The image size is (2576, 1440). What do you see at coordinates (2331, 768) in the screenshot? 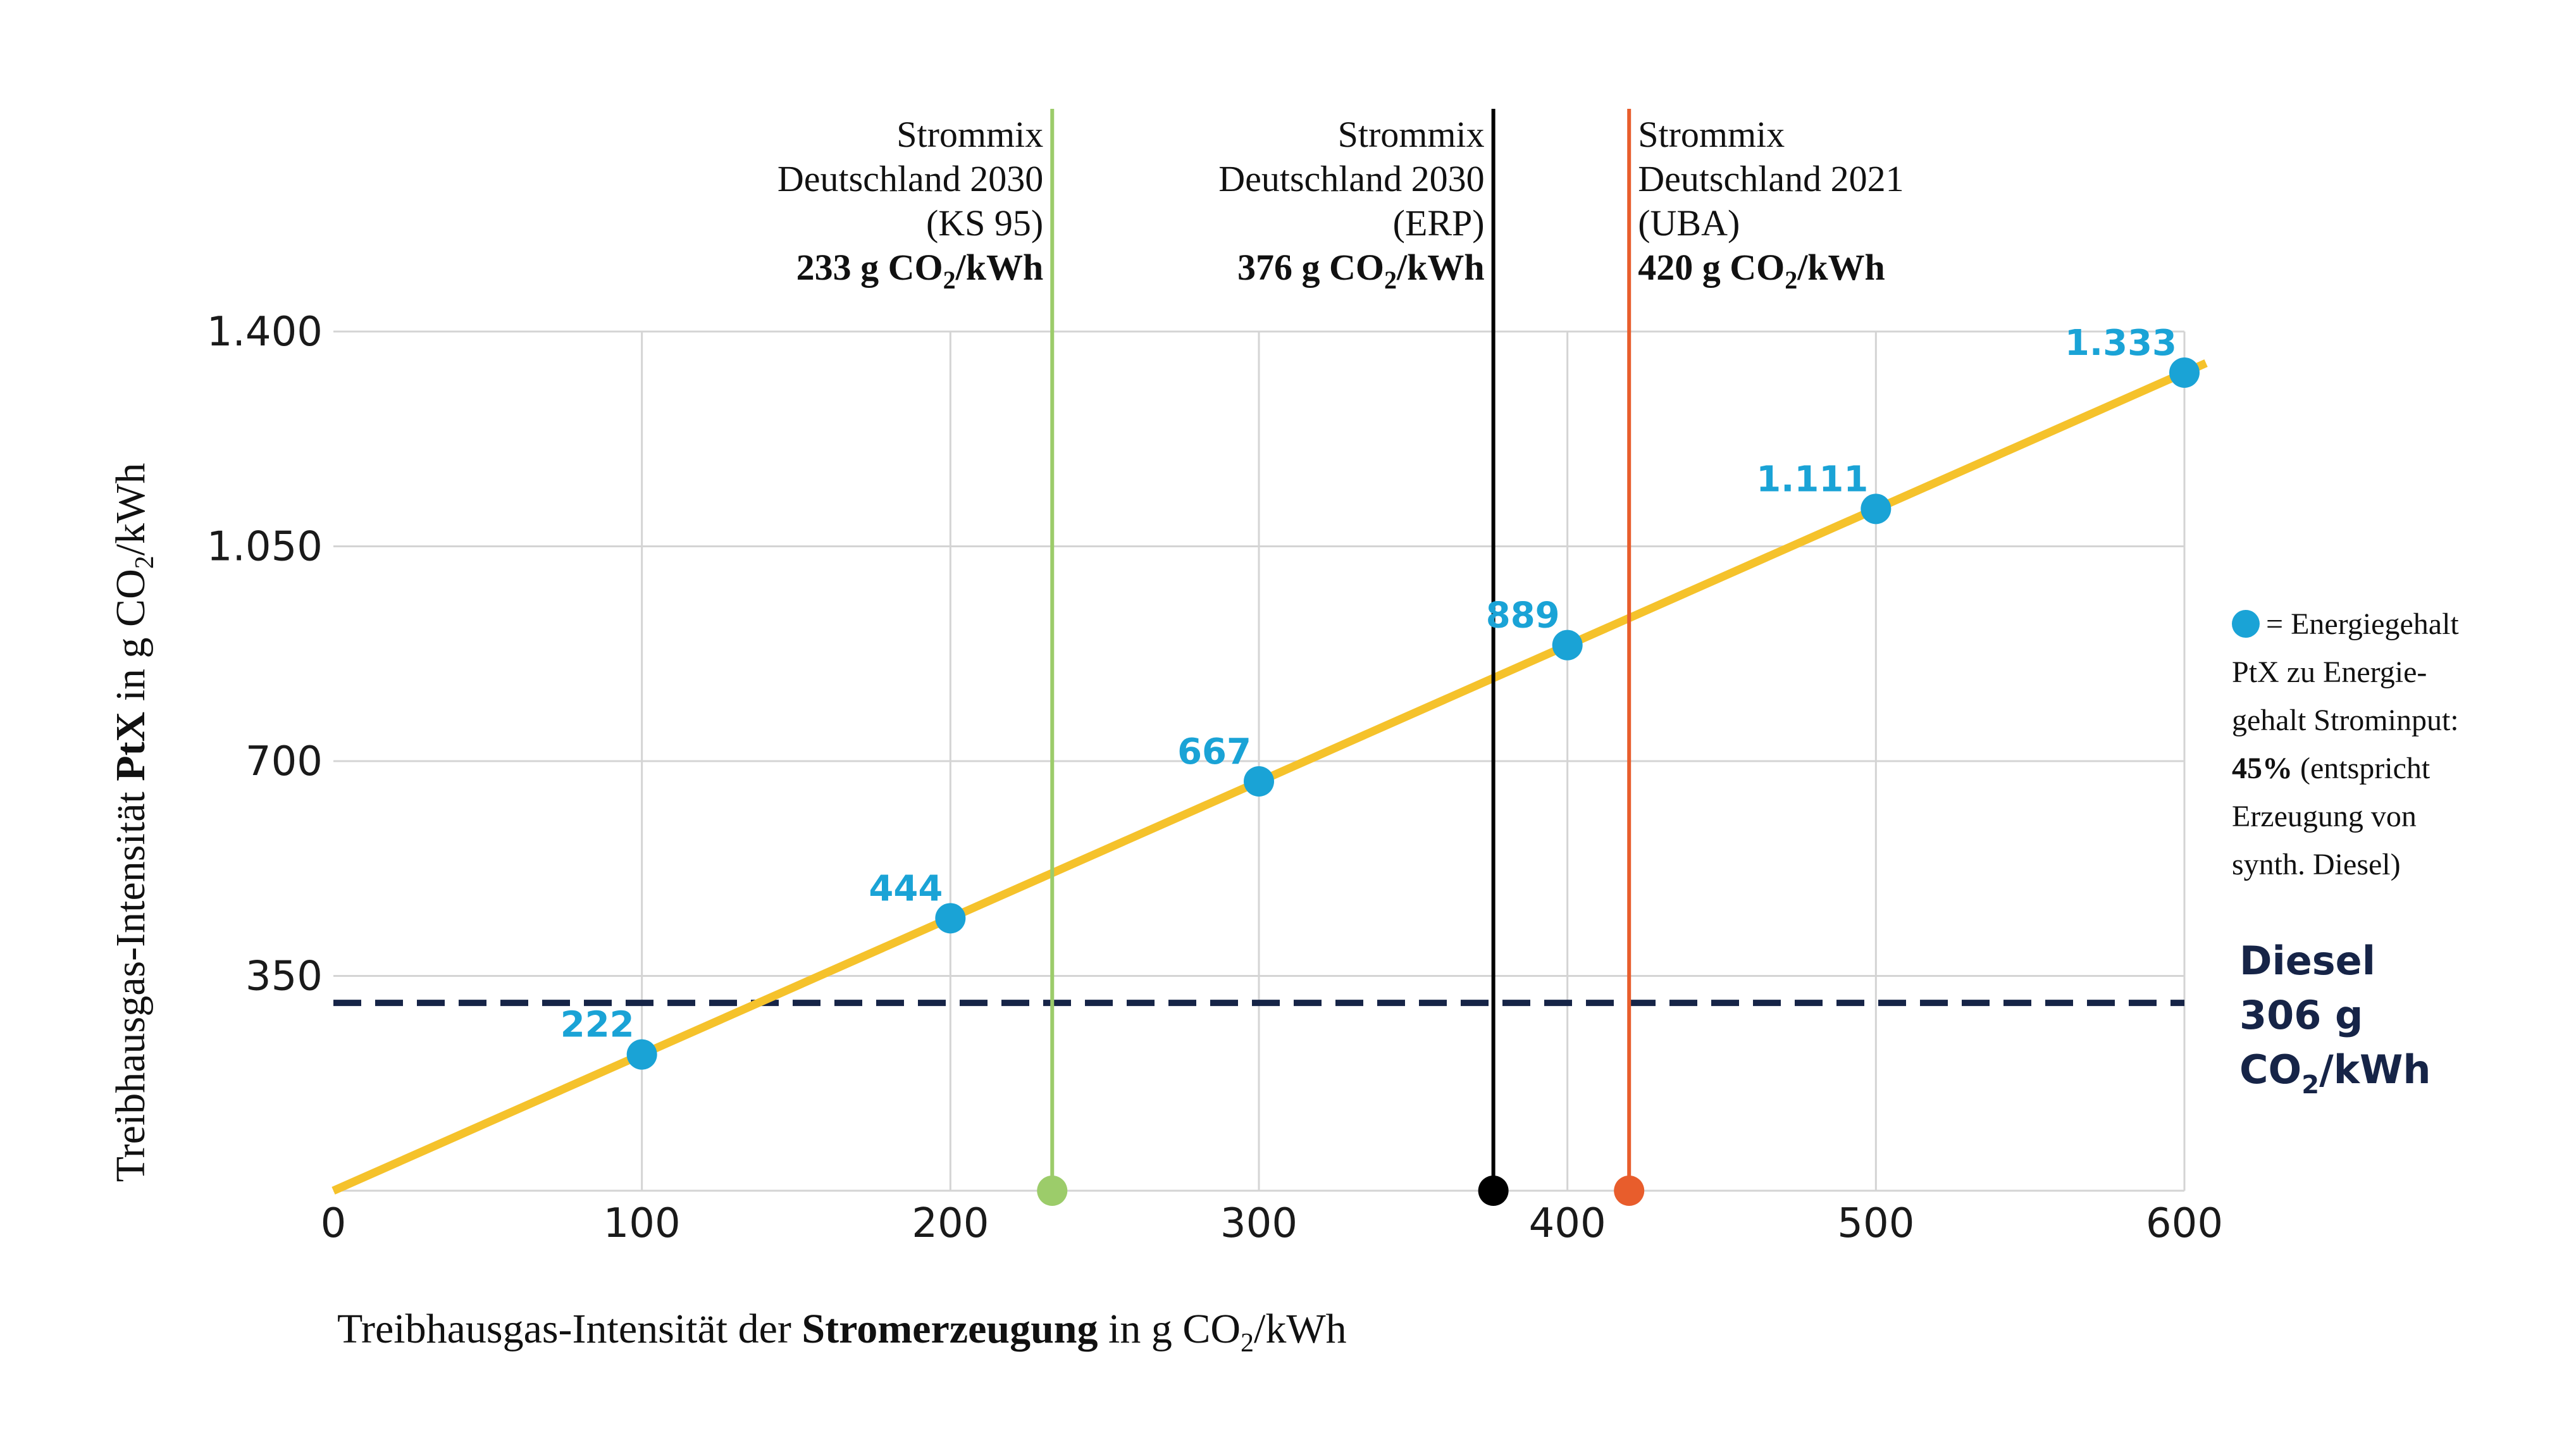
I see `legend-line-4: 45% (entspricht` at bounding box center [2331, 768].